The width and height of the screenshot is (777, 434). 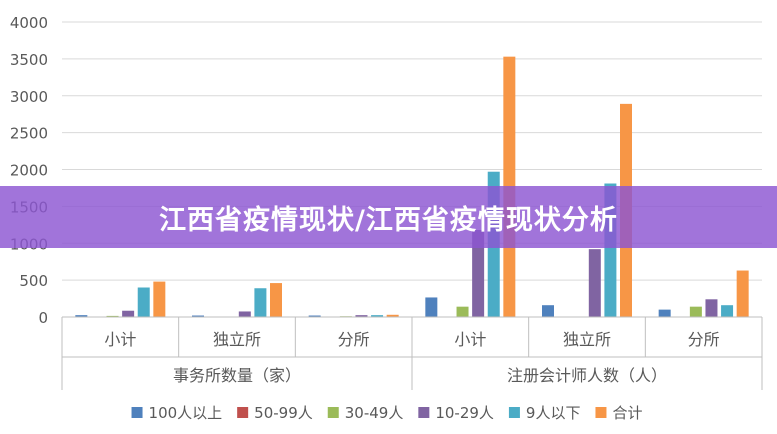 I want to click on banner-title: 江西省疫情现状/江西省疫情现状分析, so click(x=388, y=220).